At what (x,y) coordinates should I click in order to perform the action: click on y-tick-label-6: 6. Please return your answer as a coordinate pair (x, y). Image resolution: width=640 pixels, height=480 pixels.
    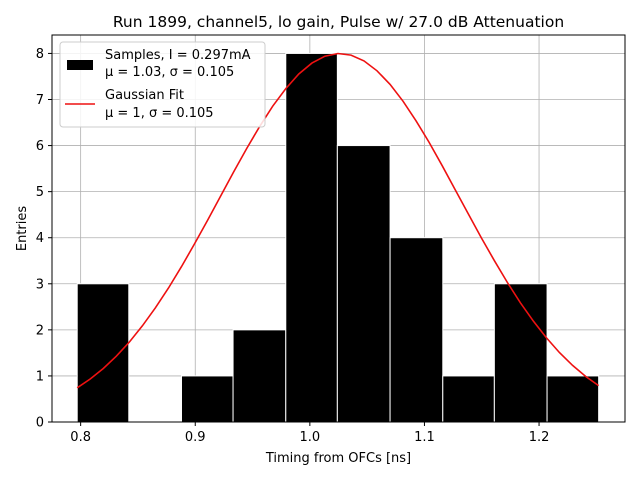
    Looking at the image, I should click on (40, 146).